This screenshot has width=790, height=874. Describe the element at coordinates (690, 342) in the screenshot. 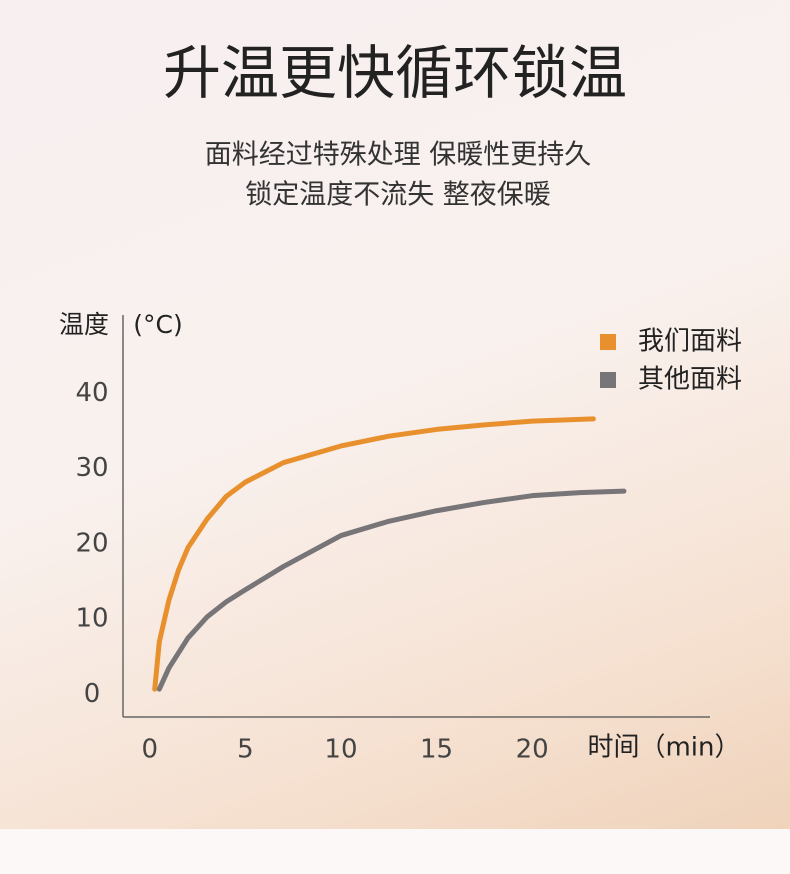

I see `legend-label: 我们面料` at that location.